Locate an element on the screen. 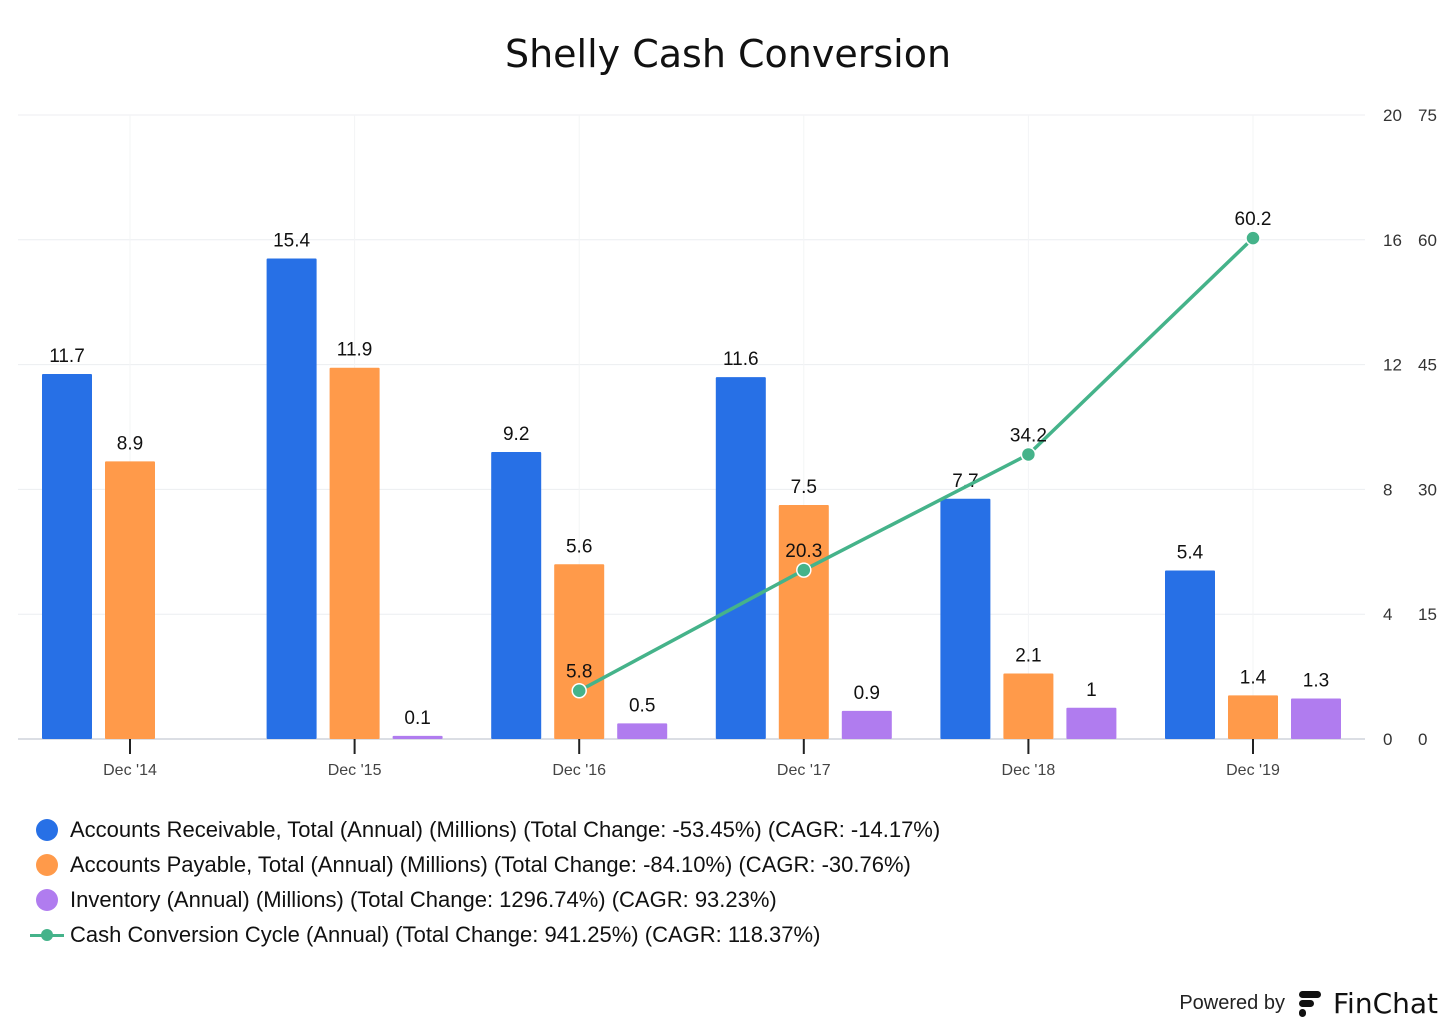  legend-swatch-accounts-payable is located at coordinates (47, 864).